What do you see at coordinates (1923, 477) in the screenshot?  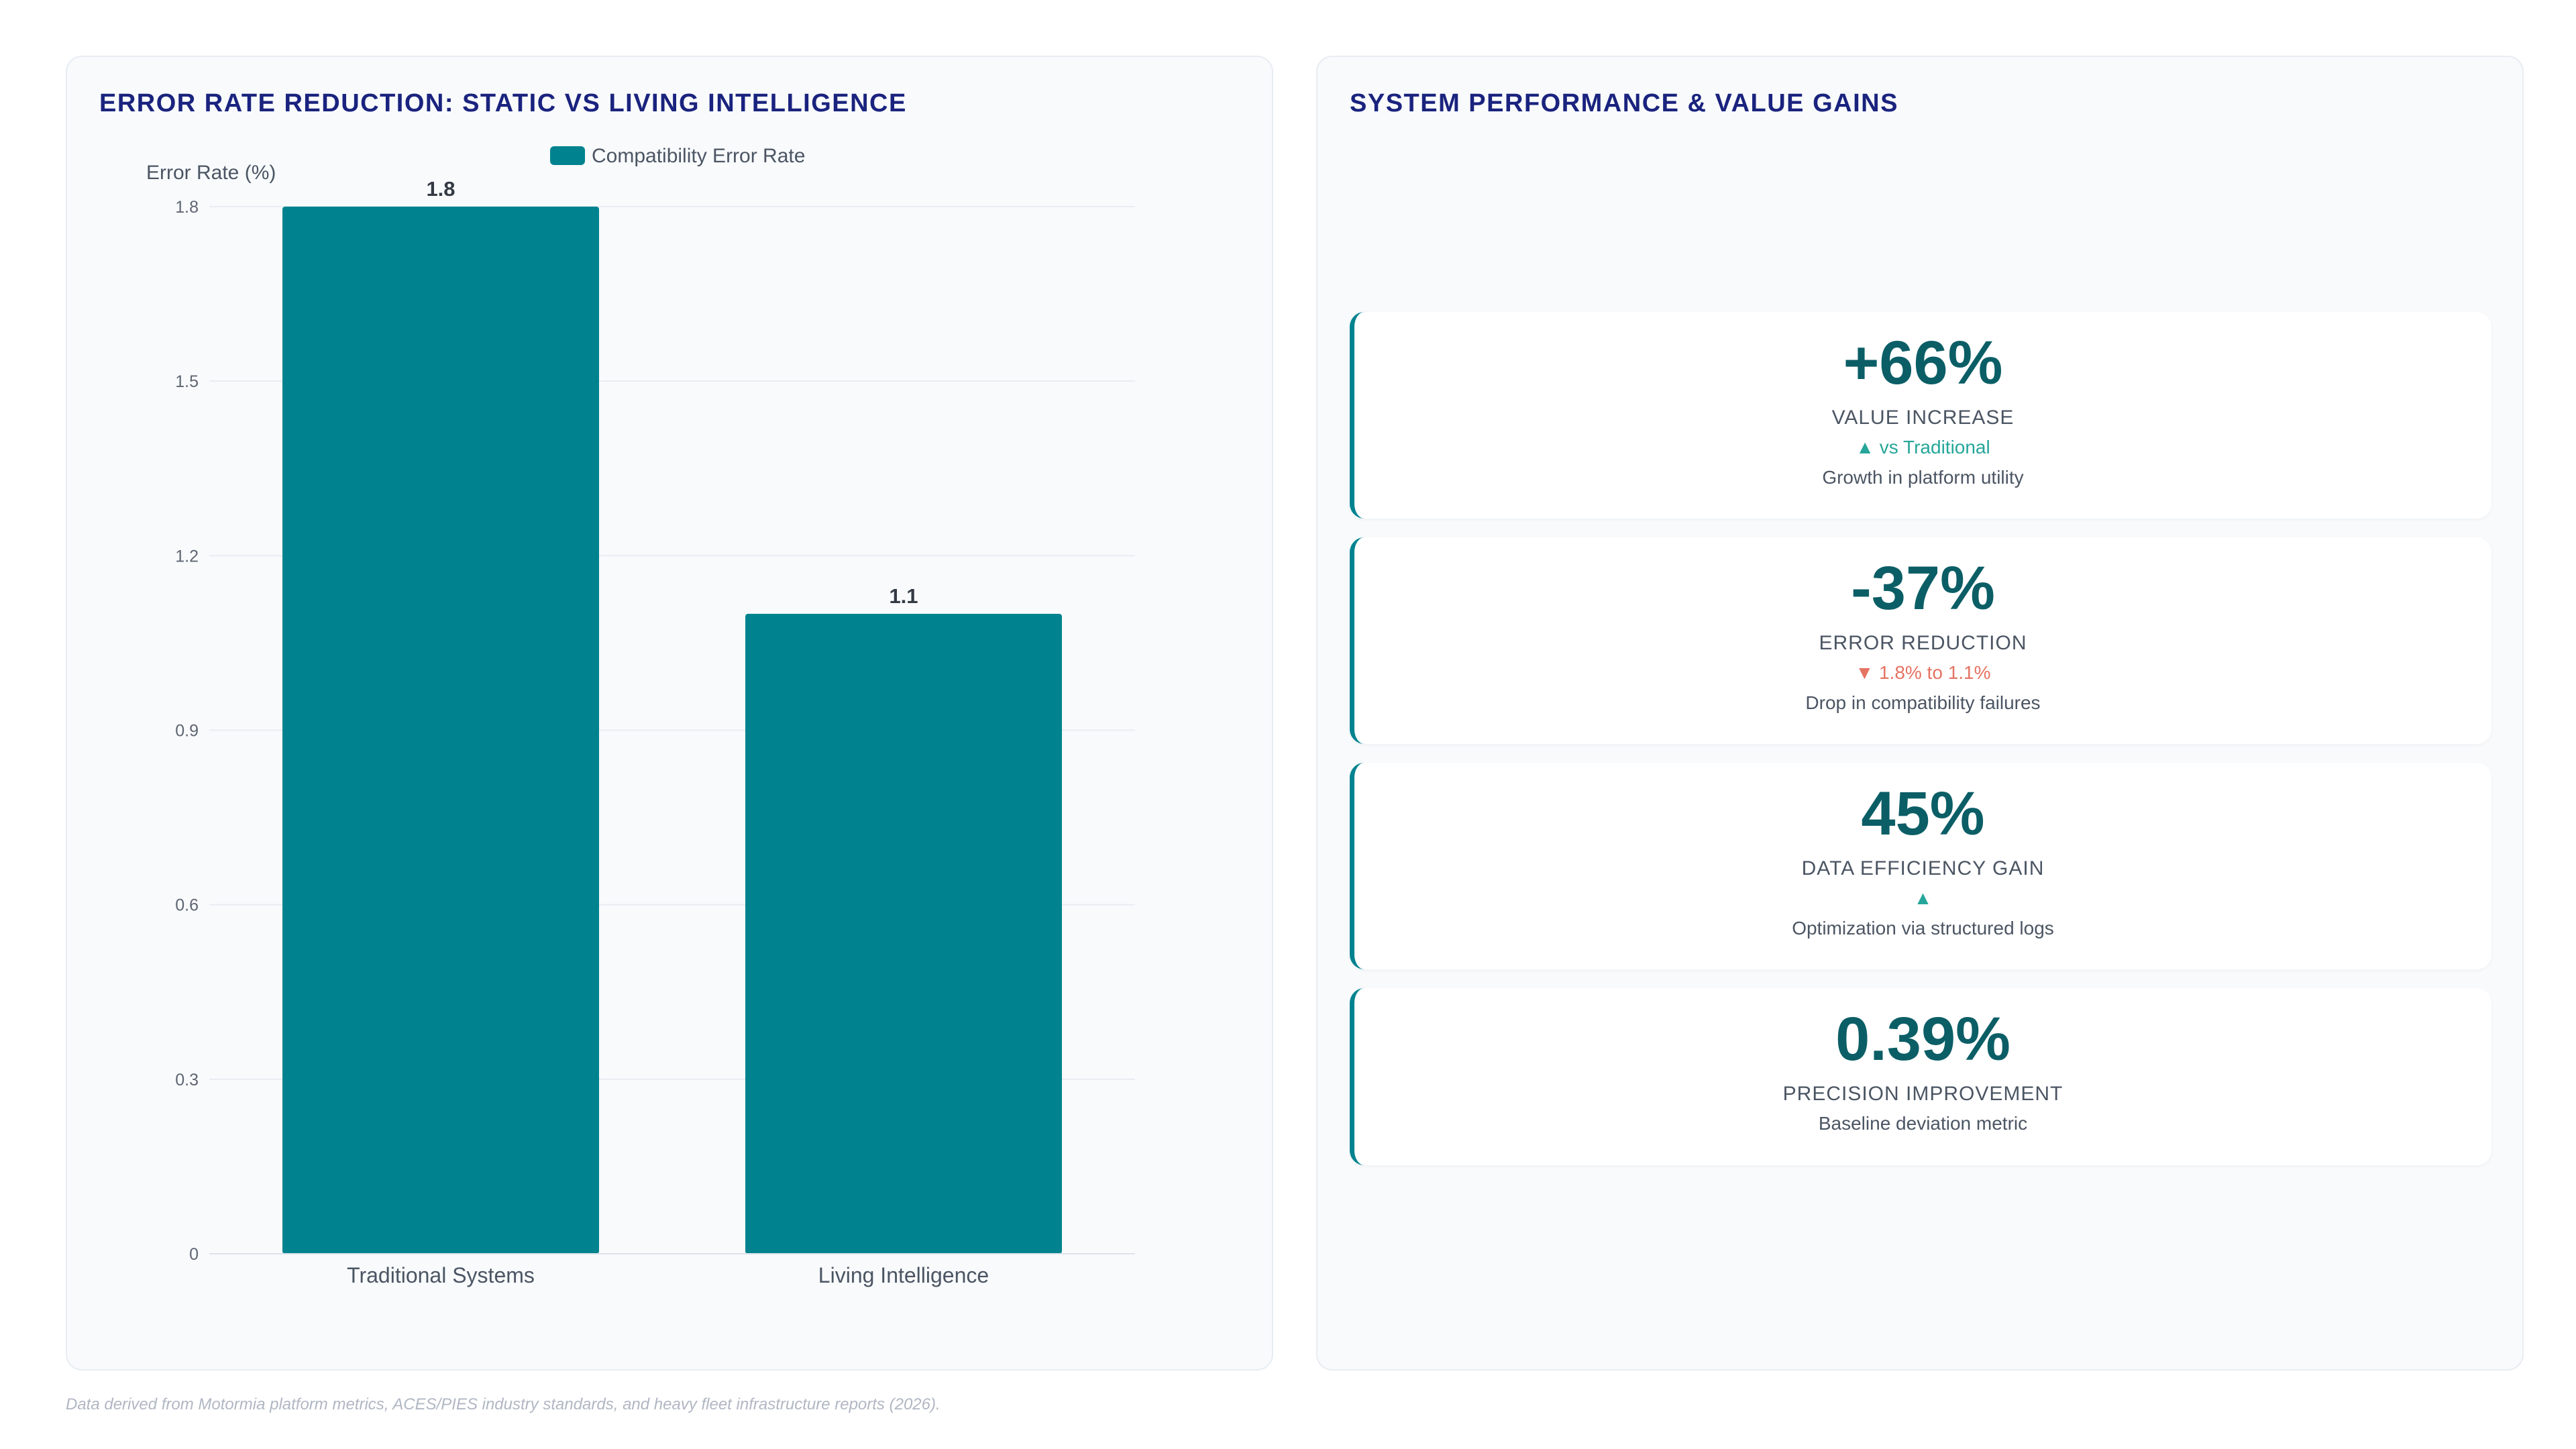 I see `metric-description: Growth in platform utility` at bounding box center [1923, 477].